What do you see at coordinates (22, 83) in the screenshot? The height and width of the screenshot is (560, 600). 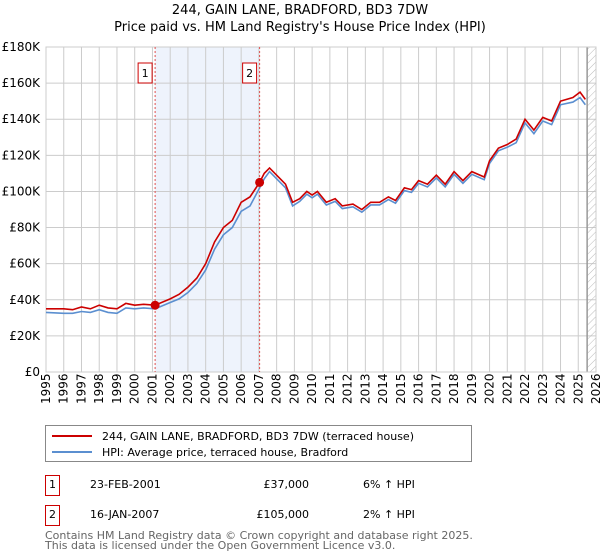 I see `y-tick-label: £160K` at bounding box center [22, 83].